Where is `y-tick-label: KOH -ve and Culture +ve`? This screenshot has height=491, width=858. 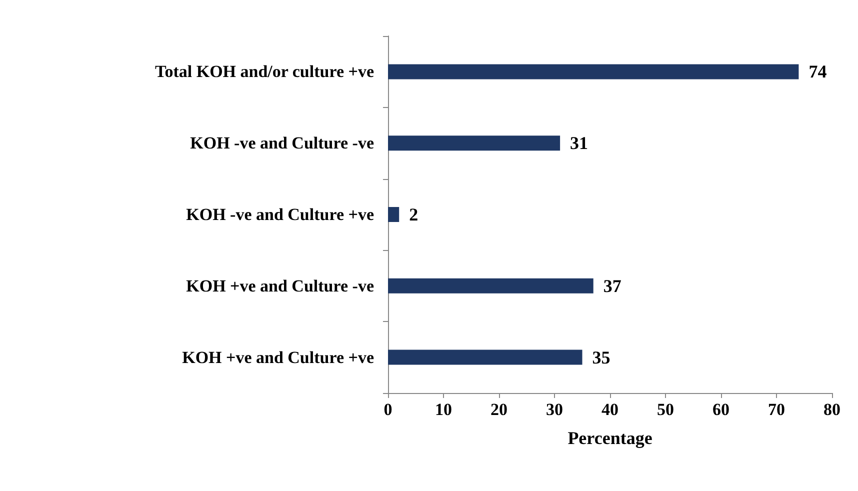 y-tick-label: KOH -ve and Culture +ve is located at coordinates (280, 214).